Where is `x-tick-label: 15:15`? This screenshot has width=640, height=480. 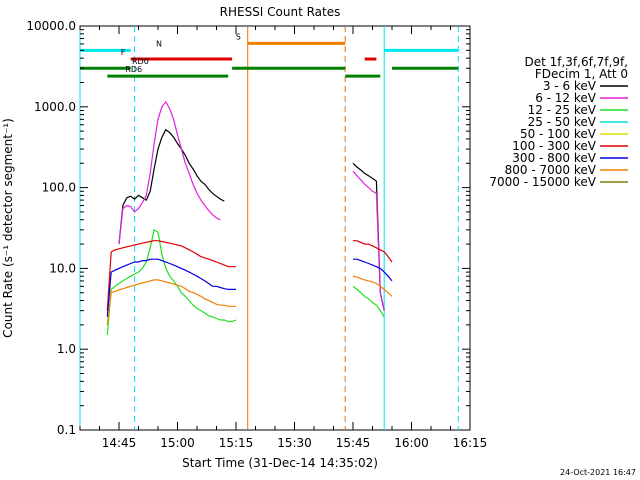
x-tick-label: 15:15 is located at coordinates (236, 443).